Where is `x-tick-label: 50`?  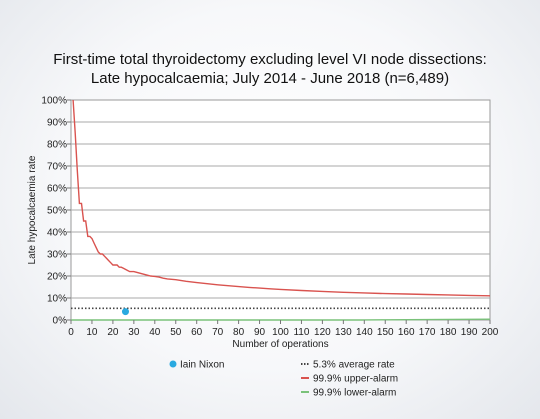 x-tick-label: 50 is located at coordinates (176, 332).